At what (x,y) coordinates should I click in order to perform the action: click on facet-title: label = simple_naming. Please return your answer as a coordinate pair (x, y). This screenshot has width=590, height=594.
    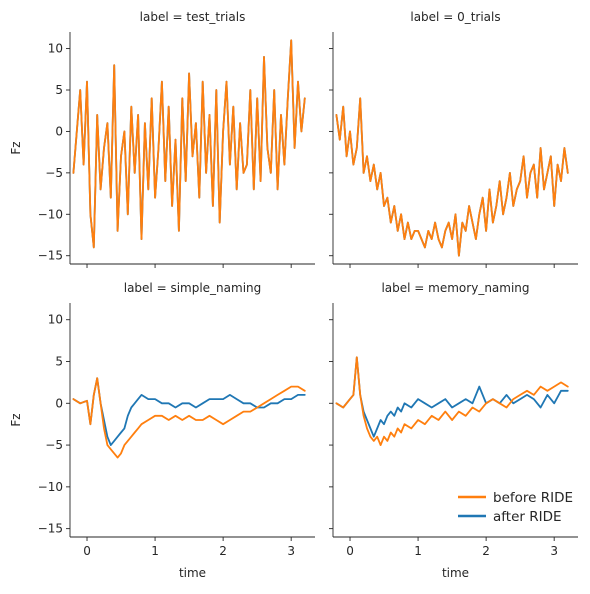
    Looking at the image, I should click on (193, 288).